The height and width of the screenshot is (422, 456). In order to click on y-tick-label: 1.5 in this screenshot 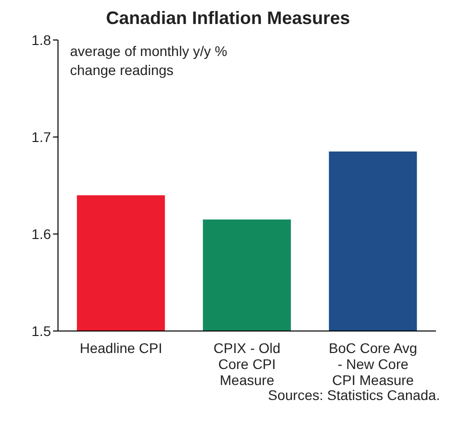, I will do `click(42, 330)`.